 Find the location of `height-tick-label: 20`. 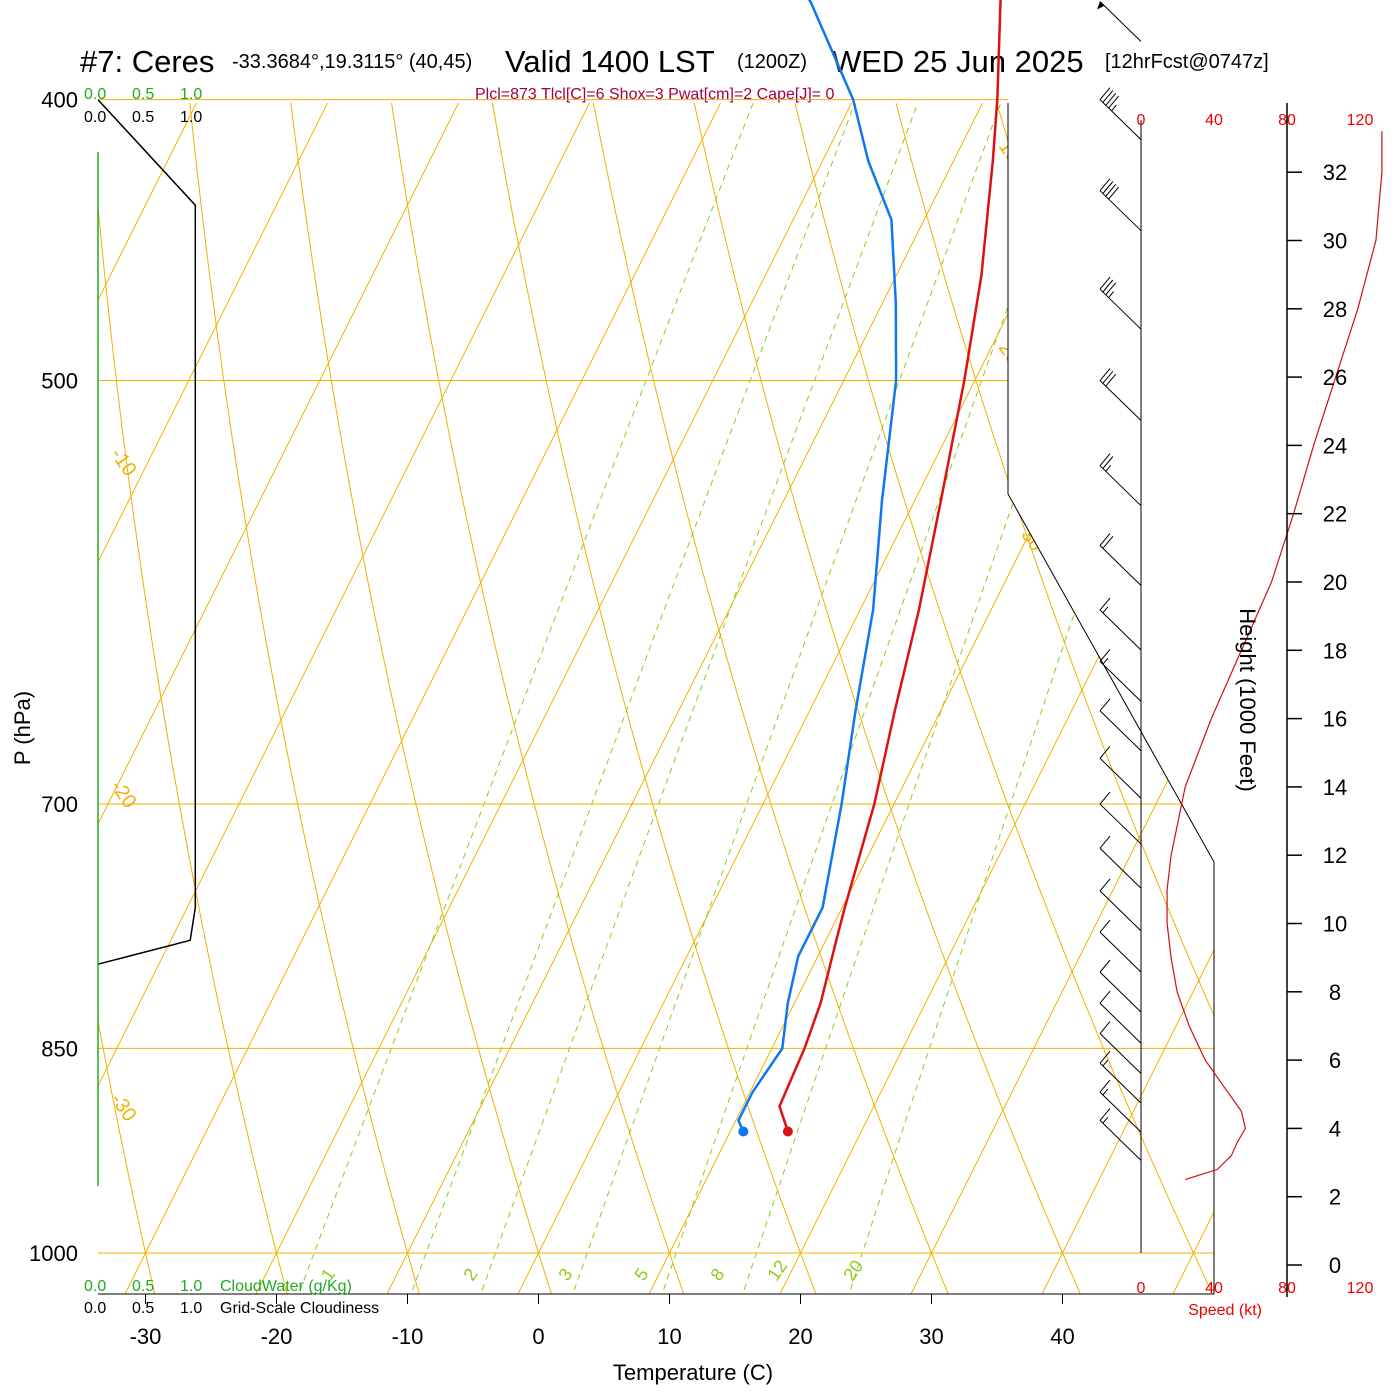

height-tick-label: 20 is located at coordinates (1335, 582).